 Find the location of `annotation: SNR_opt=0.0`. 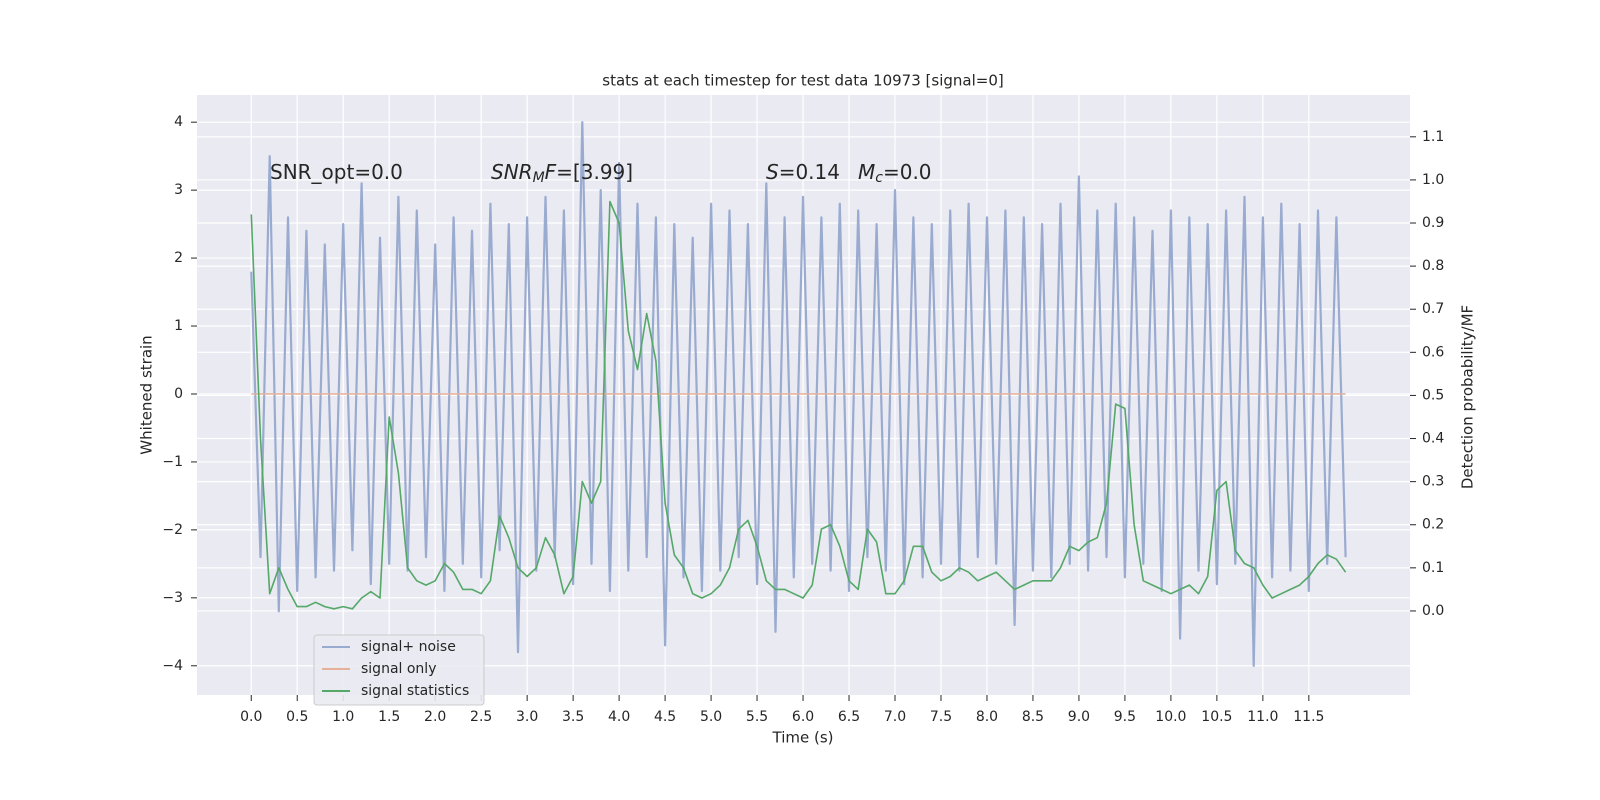

annotation: SNR_opt=0.0 is located at coordinates (336, 172).